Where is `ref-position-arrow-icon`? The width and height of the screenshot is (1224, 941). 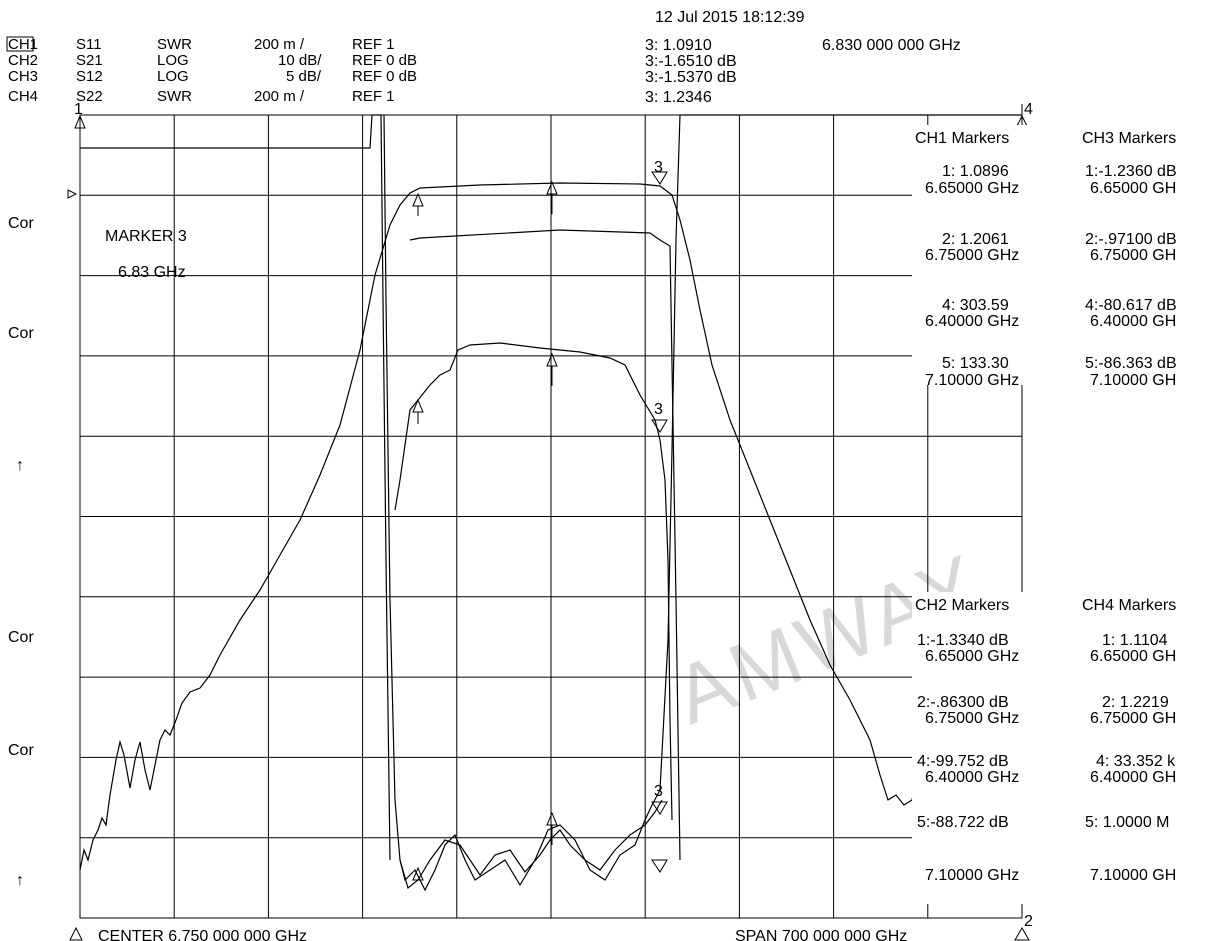 ref-position-arrow-icon is located at coordinates (72, 194).